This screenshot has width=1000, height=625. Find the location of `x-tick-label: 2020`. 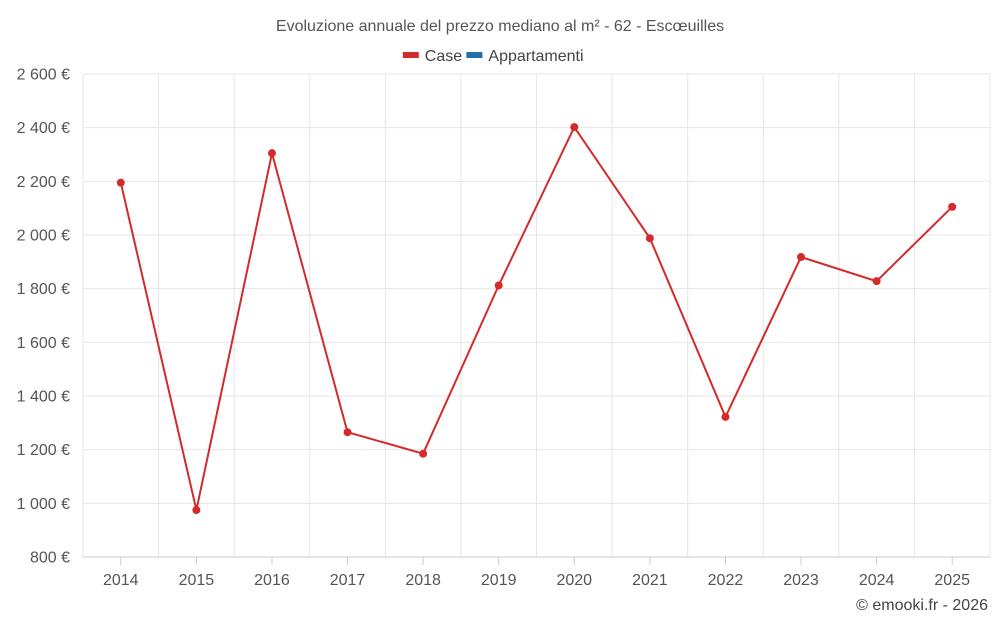

x-tick-label: 2020 is located at coordinates (574, 580).